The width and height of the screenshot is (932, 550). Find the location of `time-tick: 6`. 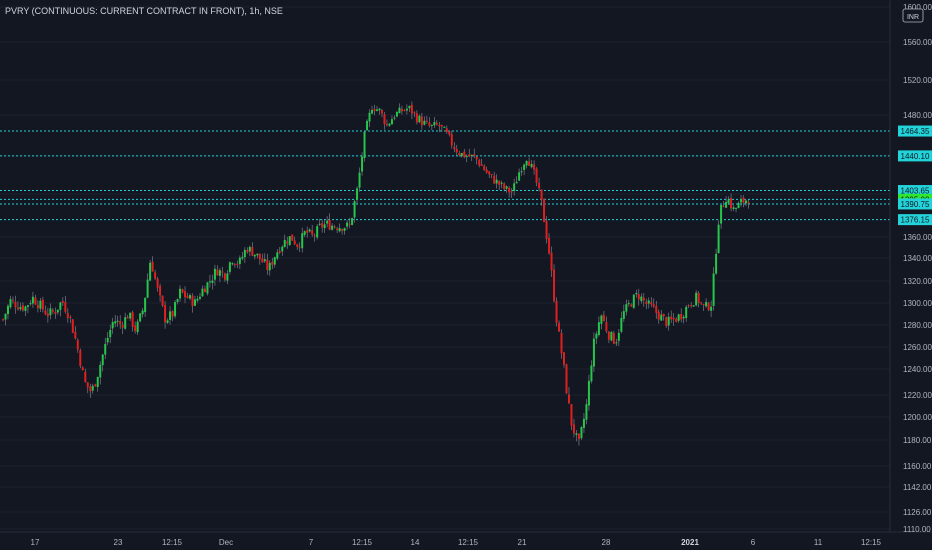

time-tick: 6 is located at coordinates (753, 542).